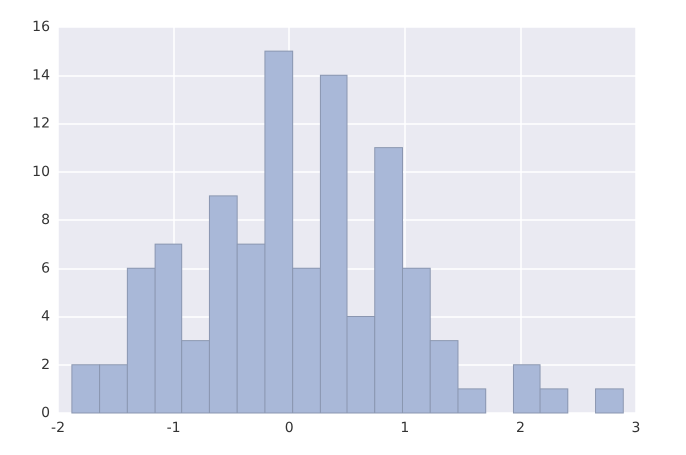 The width and height of the screenshot is (686, 455). What do you see at coordinates (45, 364) in the screenshot?
I see `y-tick-label: 2` at bounding box center [45, 364].